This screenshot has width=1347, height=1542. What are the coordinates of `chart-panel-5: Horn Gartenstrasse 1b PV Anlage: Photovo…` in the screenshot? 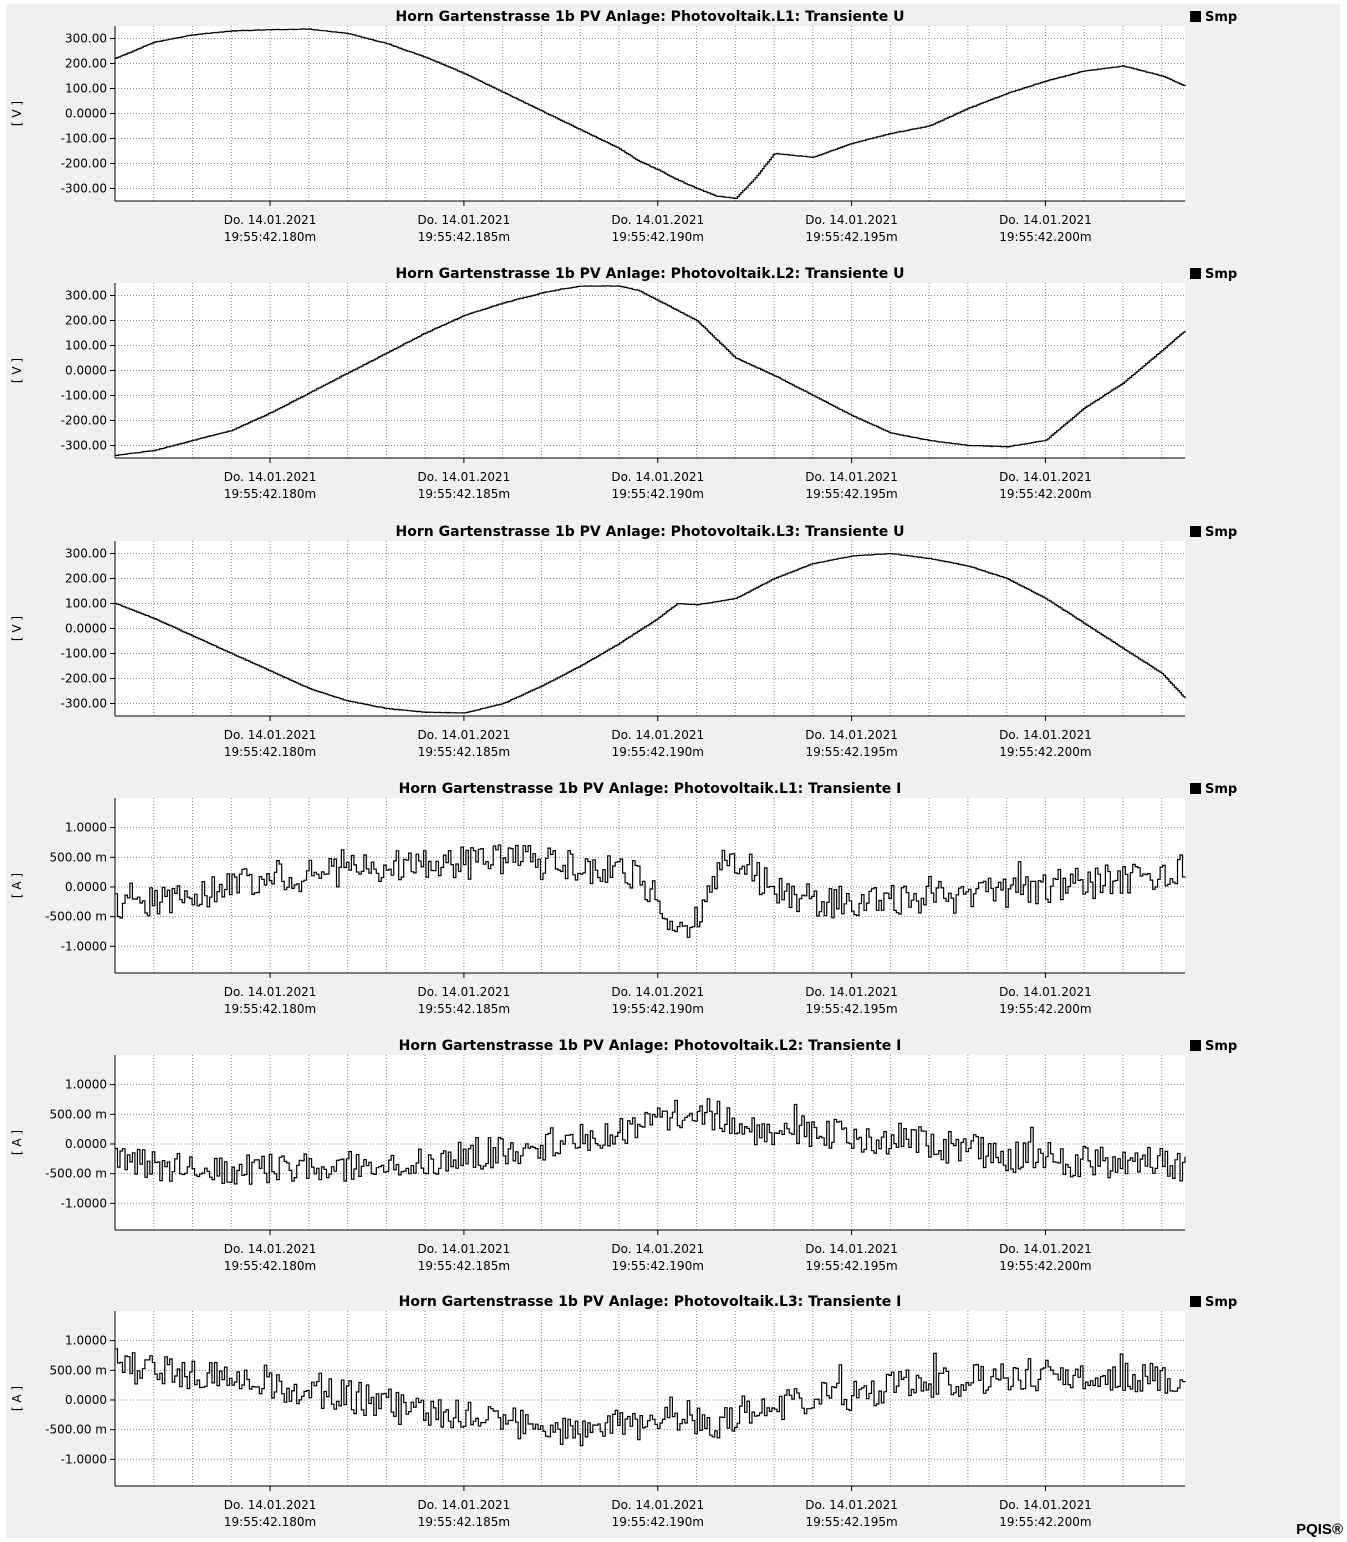 It's located at (623, 1155).